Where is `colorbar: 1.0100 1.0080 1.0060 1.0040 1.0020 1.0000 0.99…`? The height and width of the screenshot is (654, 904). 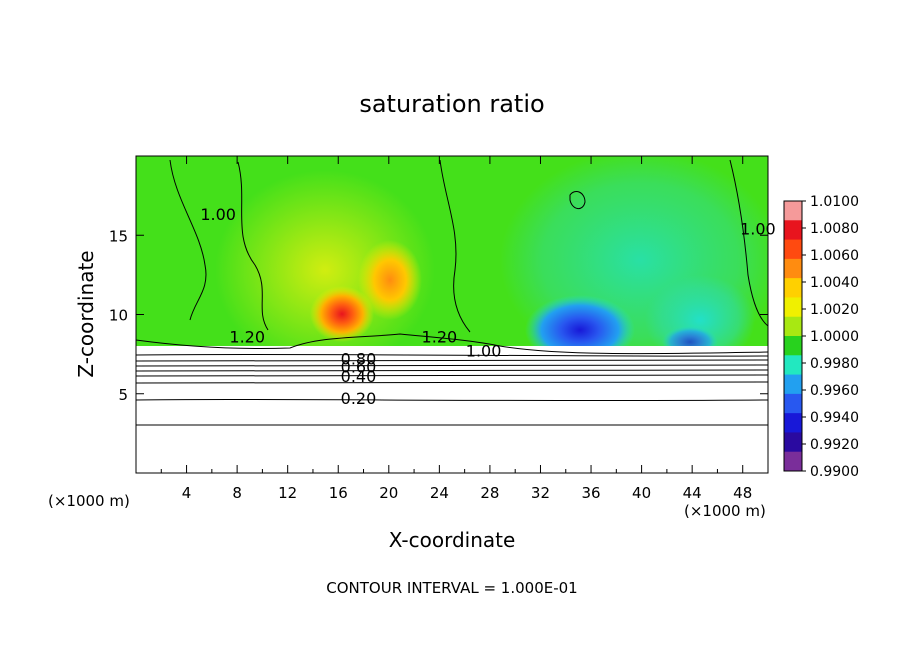 colorbar: 1.0100 1.0080 1.0060 1.0040 1.0020 1.0000 0.99… is located at coordinates (821, 337).